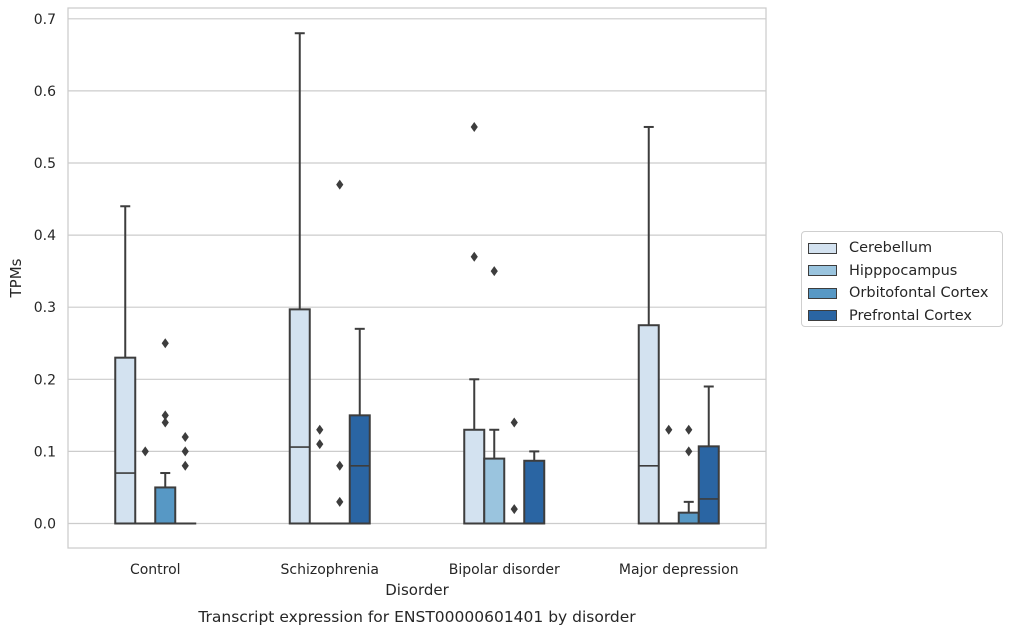 This screenshot has height=634, width=1014. I want to click on y-axis-label: TPMs, so click(16, 278).